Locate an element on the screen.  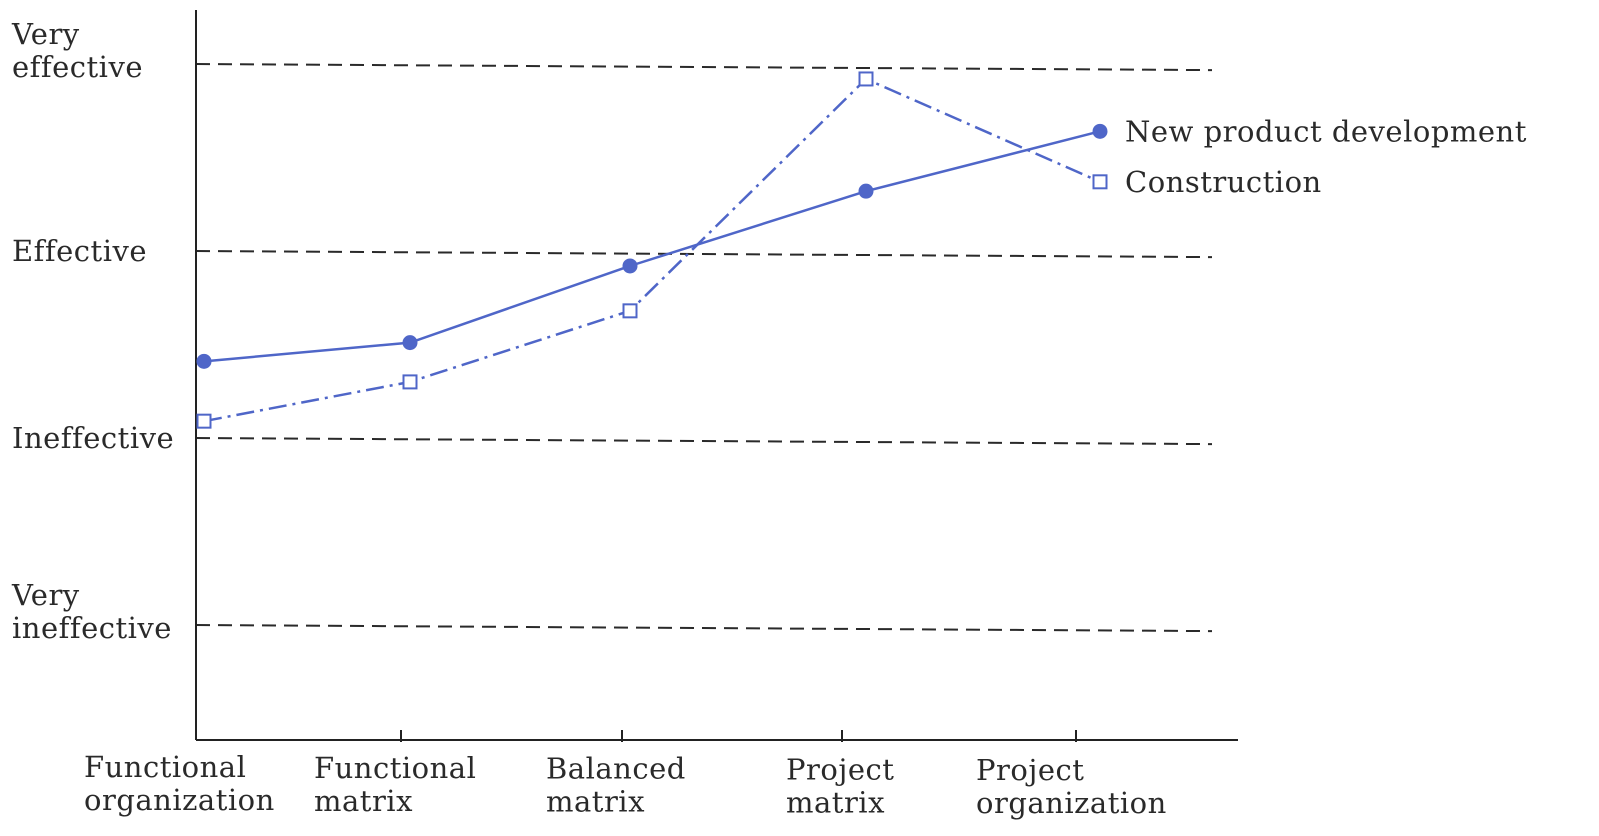
y-tick-label-line: effective is located at coordinates (77, 67).